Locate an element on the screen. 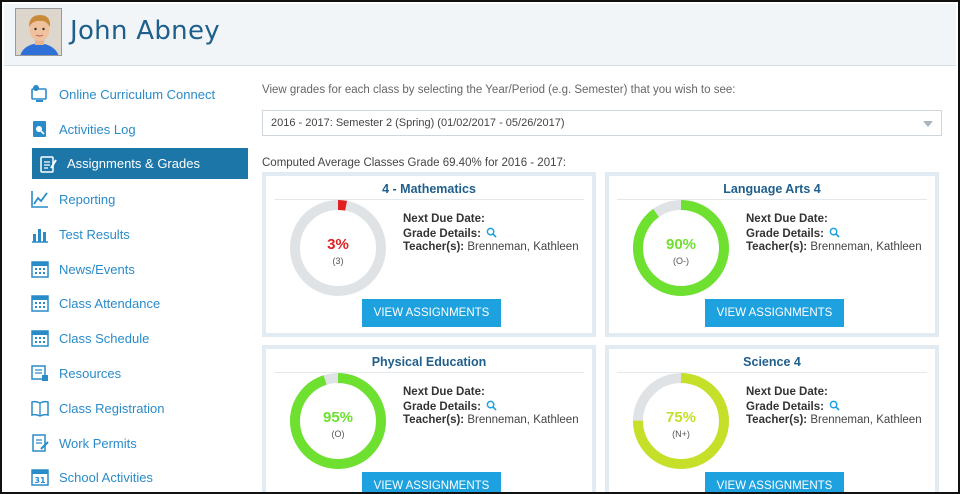 This screenshot has width=960, height=494. calendar-31-icon: 31 is located at coordinates (40, 477).